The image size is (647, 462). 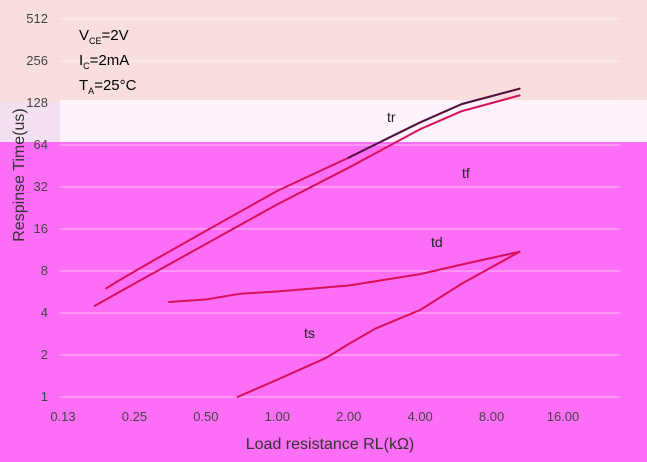 I want to click on series-line-ts, so click(x=378, y=324).